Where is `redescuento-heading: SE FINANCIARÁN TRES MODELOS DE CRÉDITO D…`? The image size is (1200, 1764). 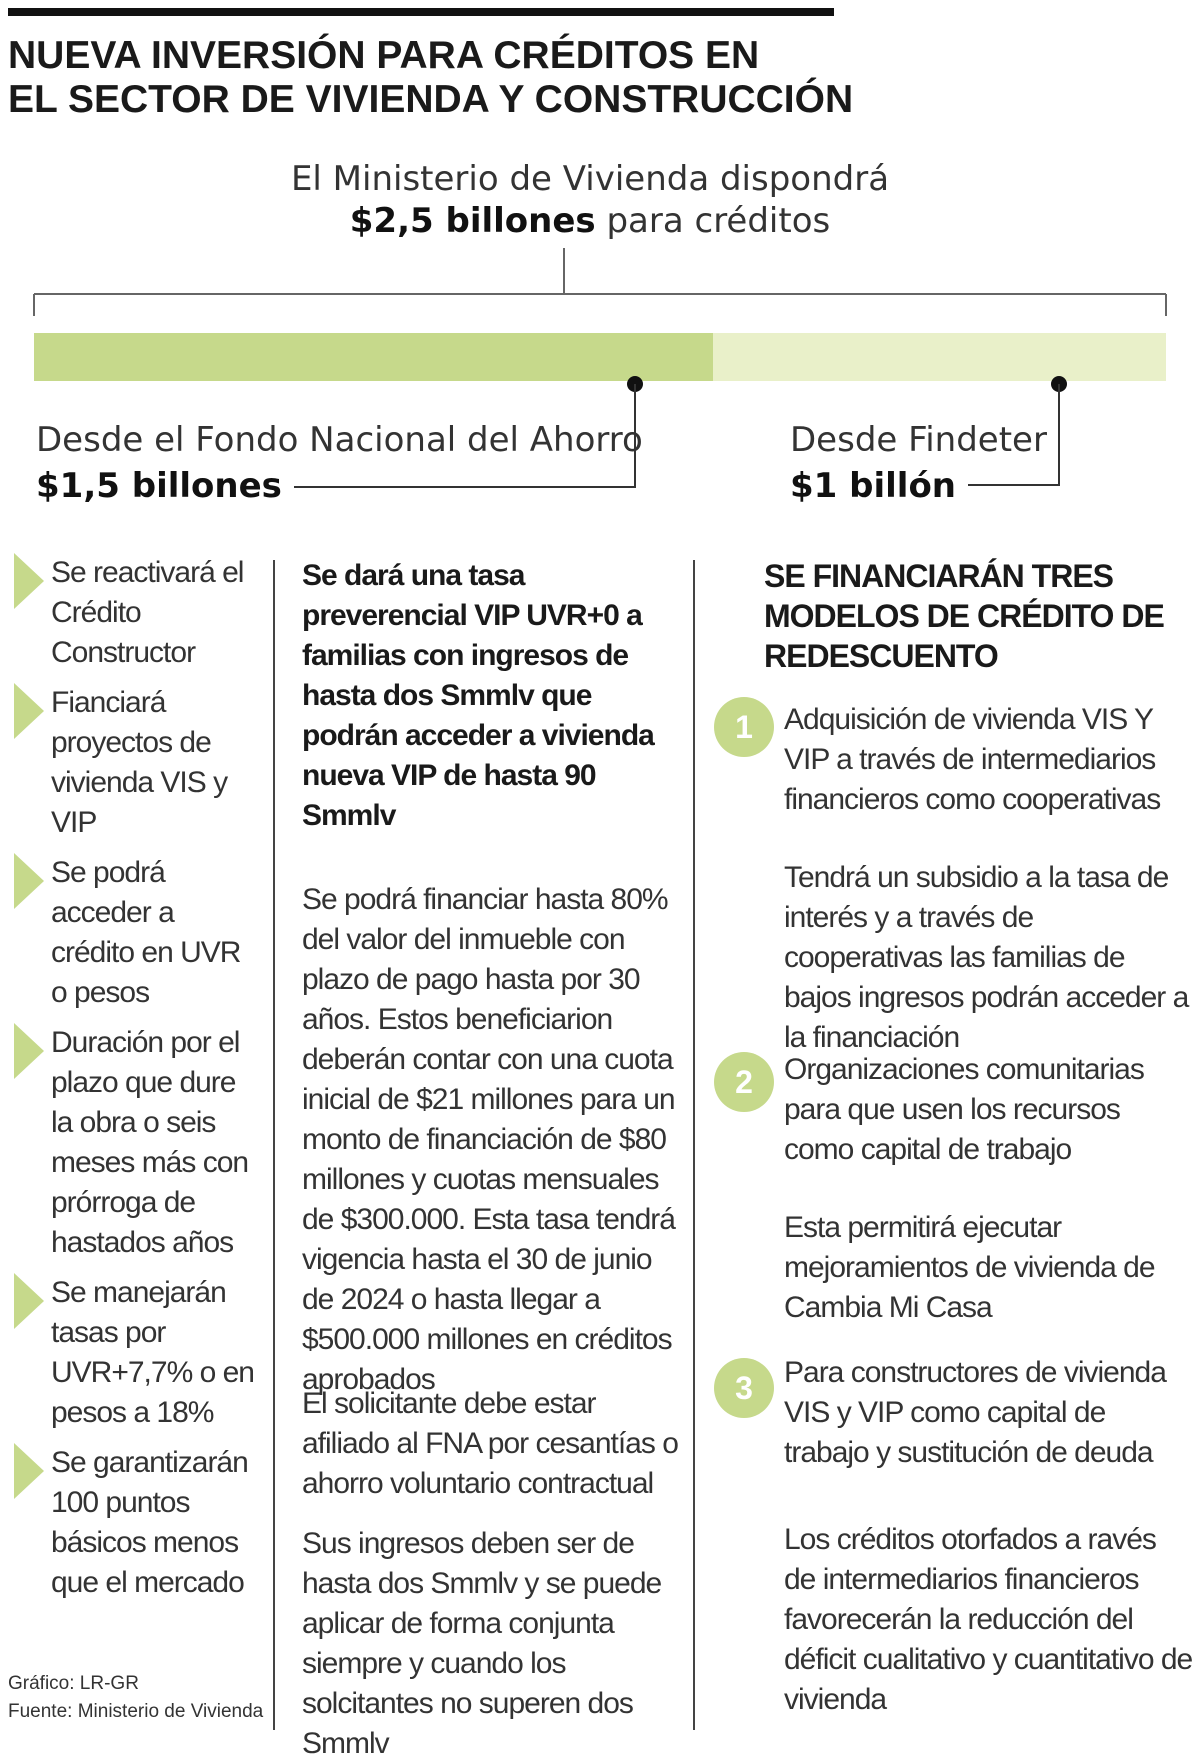
redescuento-heading: SE FINANCIARÁN TRES MODELOS DE CRÉDITO D… is located at coordinates (964, 616).